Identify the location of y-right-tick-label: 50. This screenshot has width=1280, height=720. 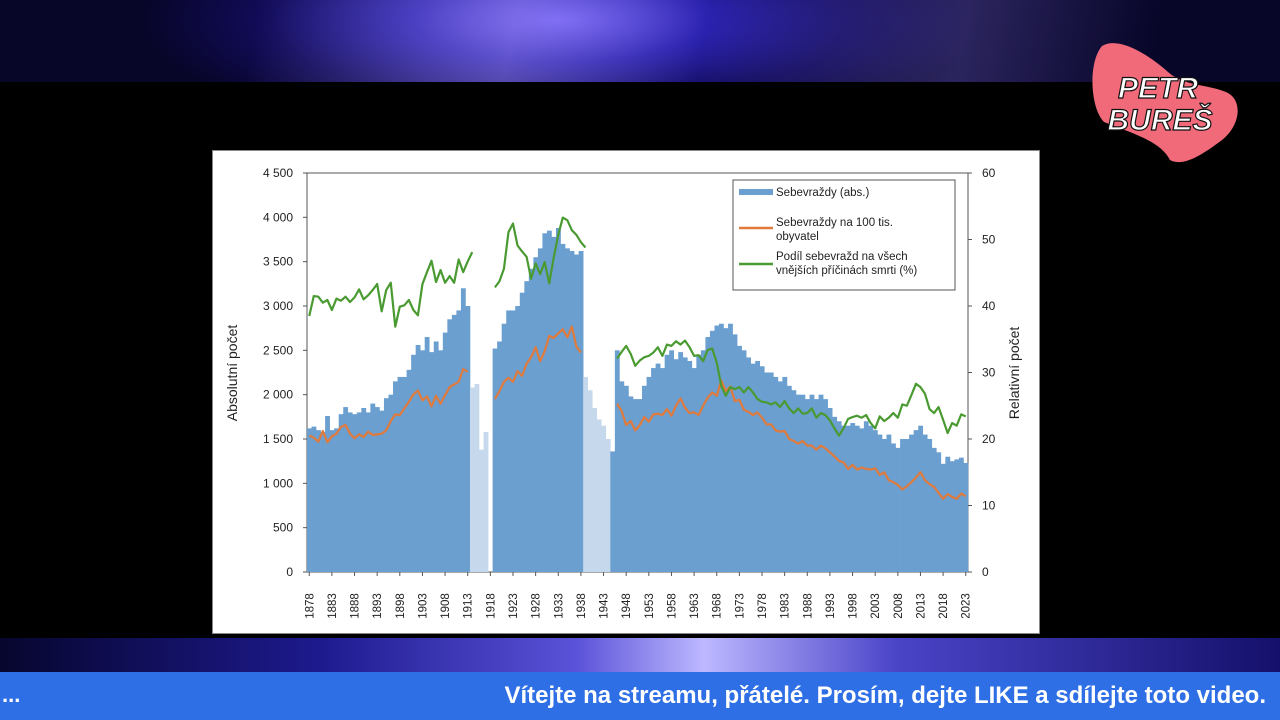
(989, 240).